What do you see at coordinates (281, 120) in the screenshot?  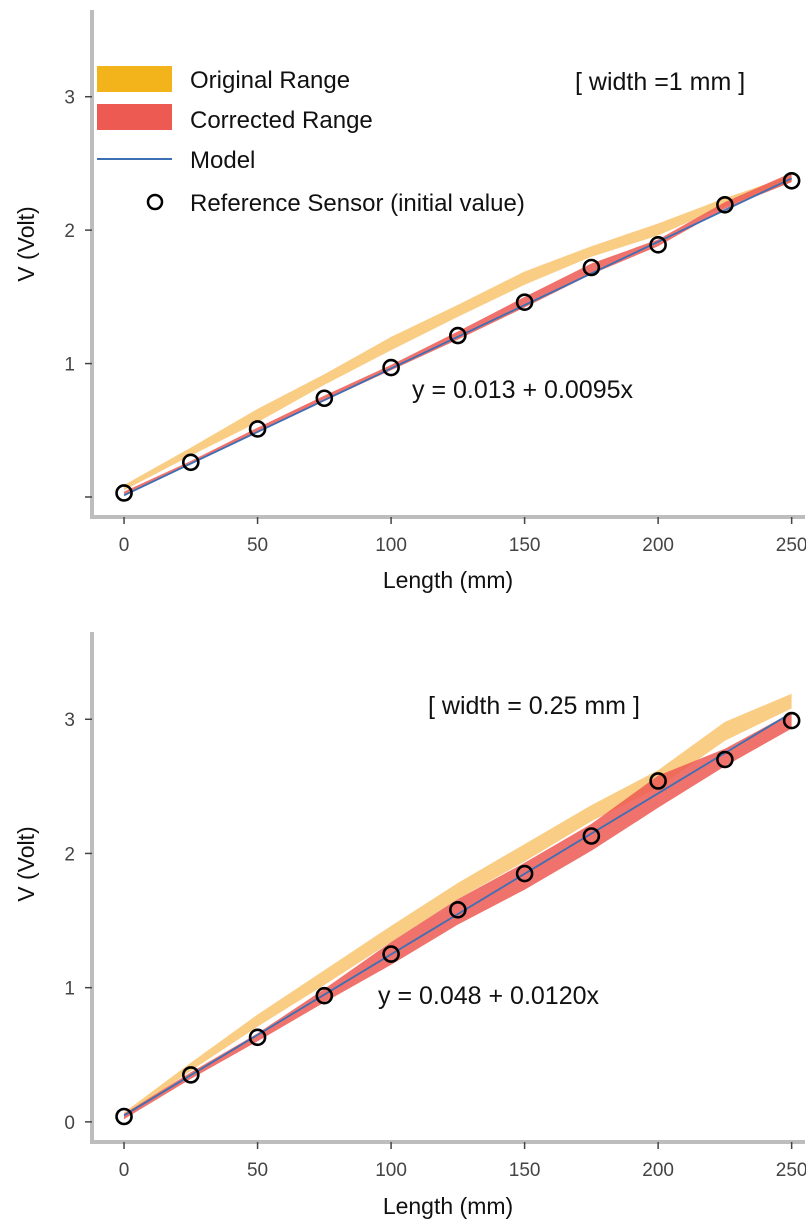 I see `legend-corrected-label: Corrected Range` at bounding box center [281, 120].